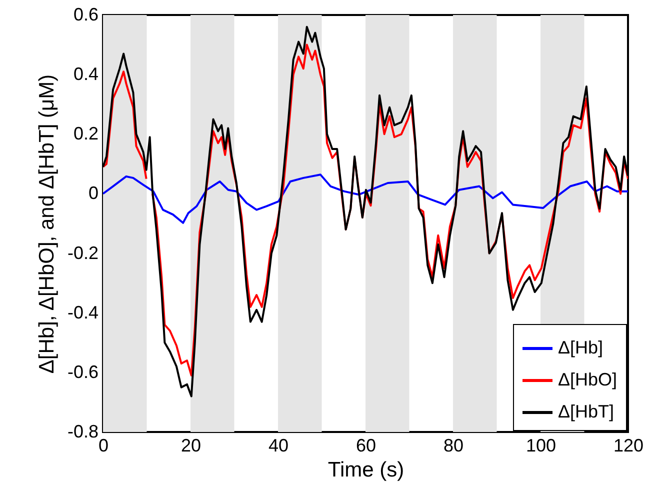  I want to click on y-tick-label: -0.4, so click(82, 312).